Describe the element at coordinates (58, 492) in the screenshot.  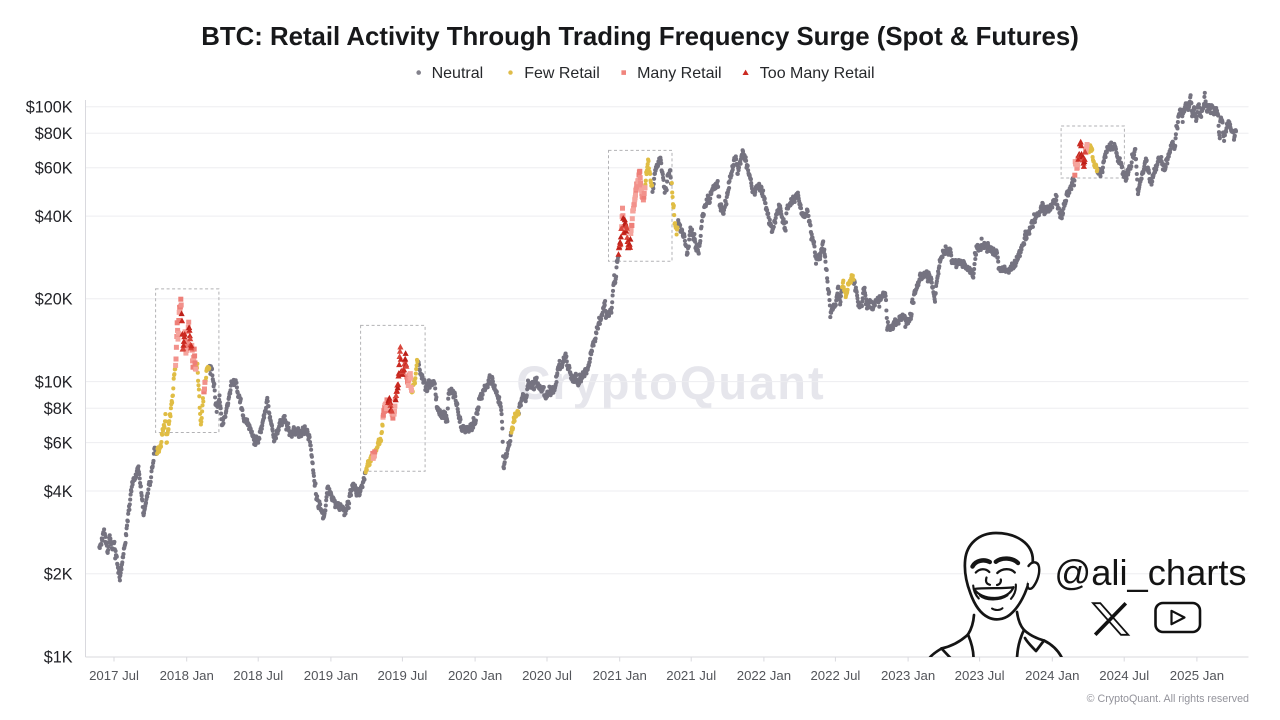
I see `svg-text: $4K` at that location.